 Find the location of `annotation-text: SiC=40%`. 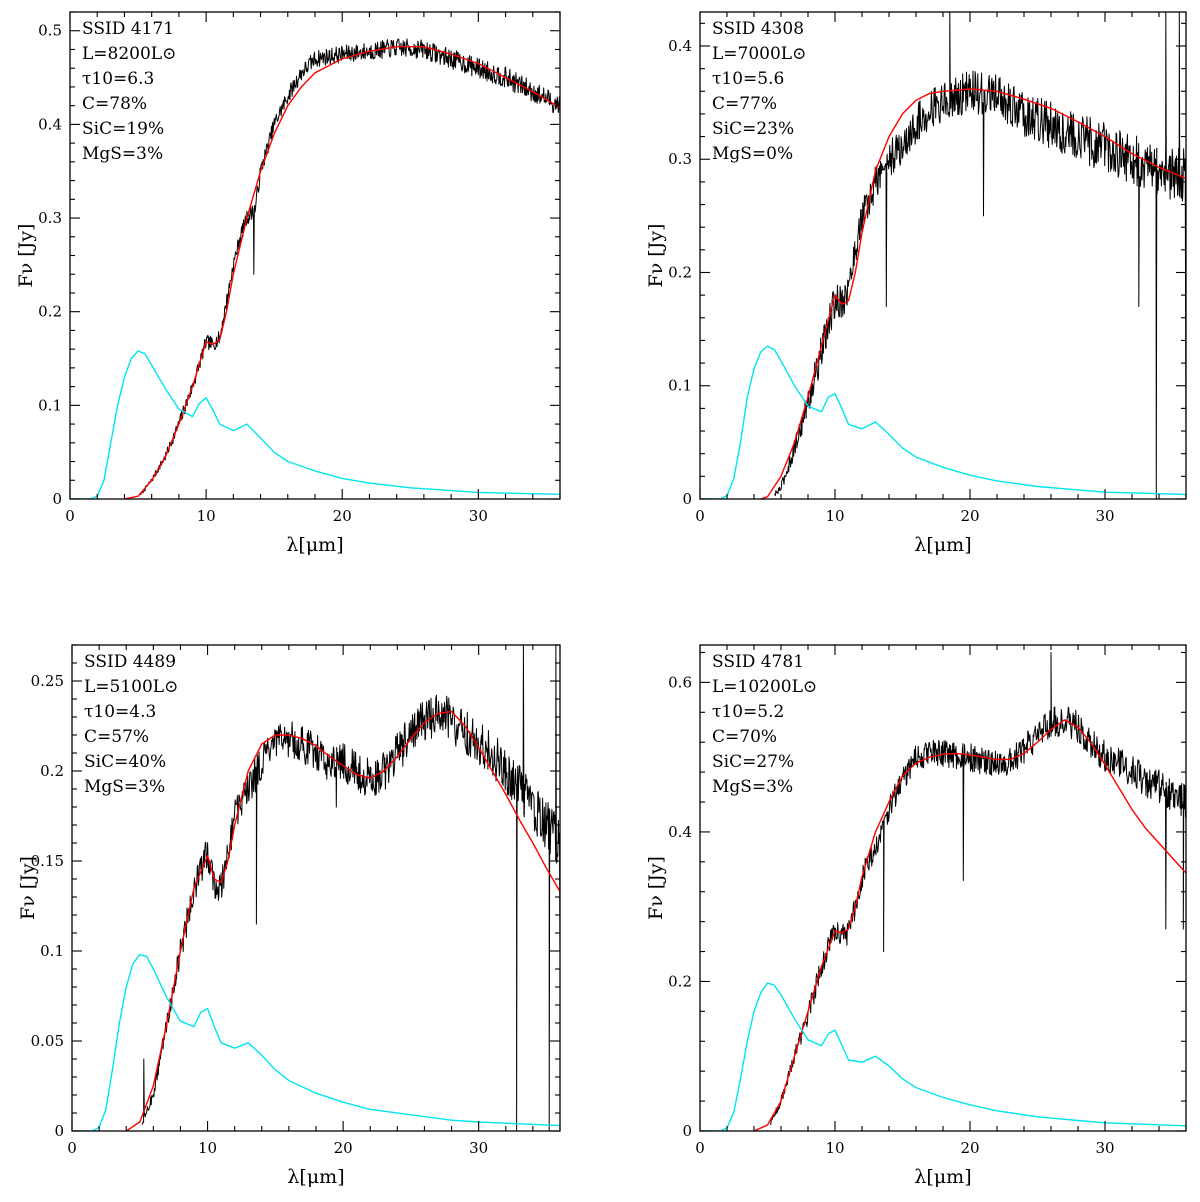

annotation-text: SiC=40% is located at coordinates (125, 762).